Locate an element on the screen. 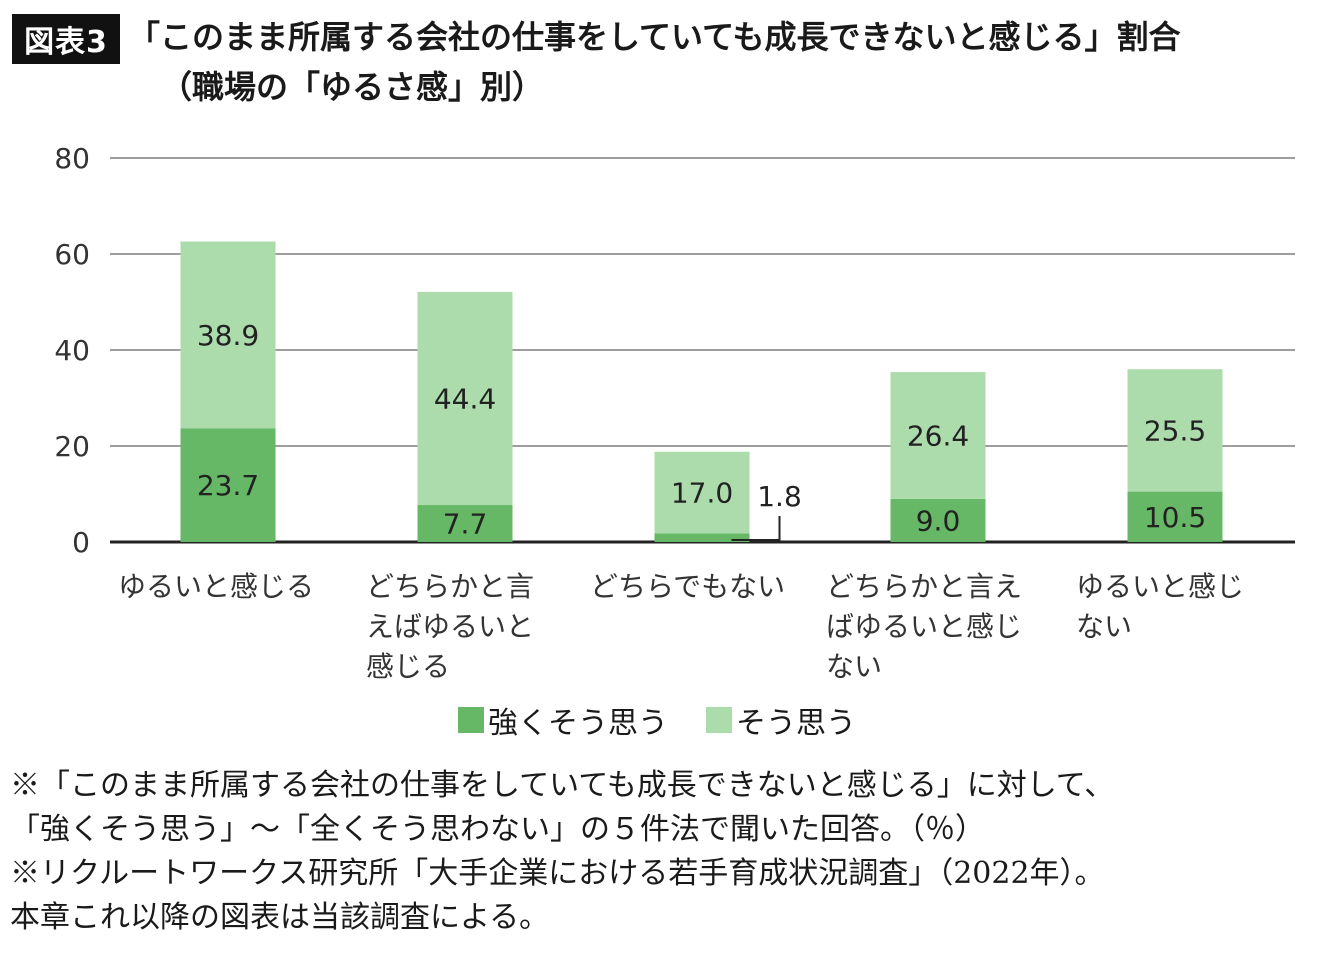  legend-label-agree: そう思う is located at coordinates (796, 723).